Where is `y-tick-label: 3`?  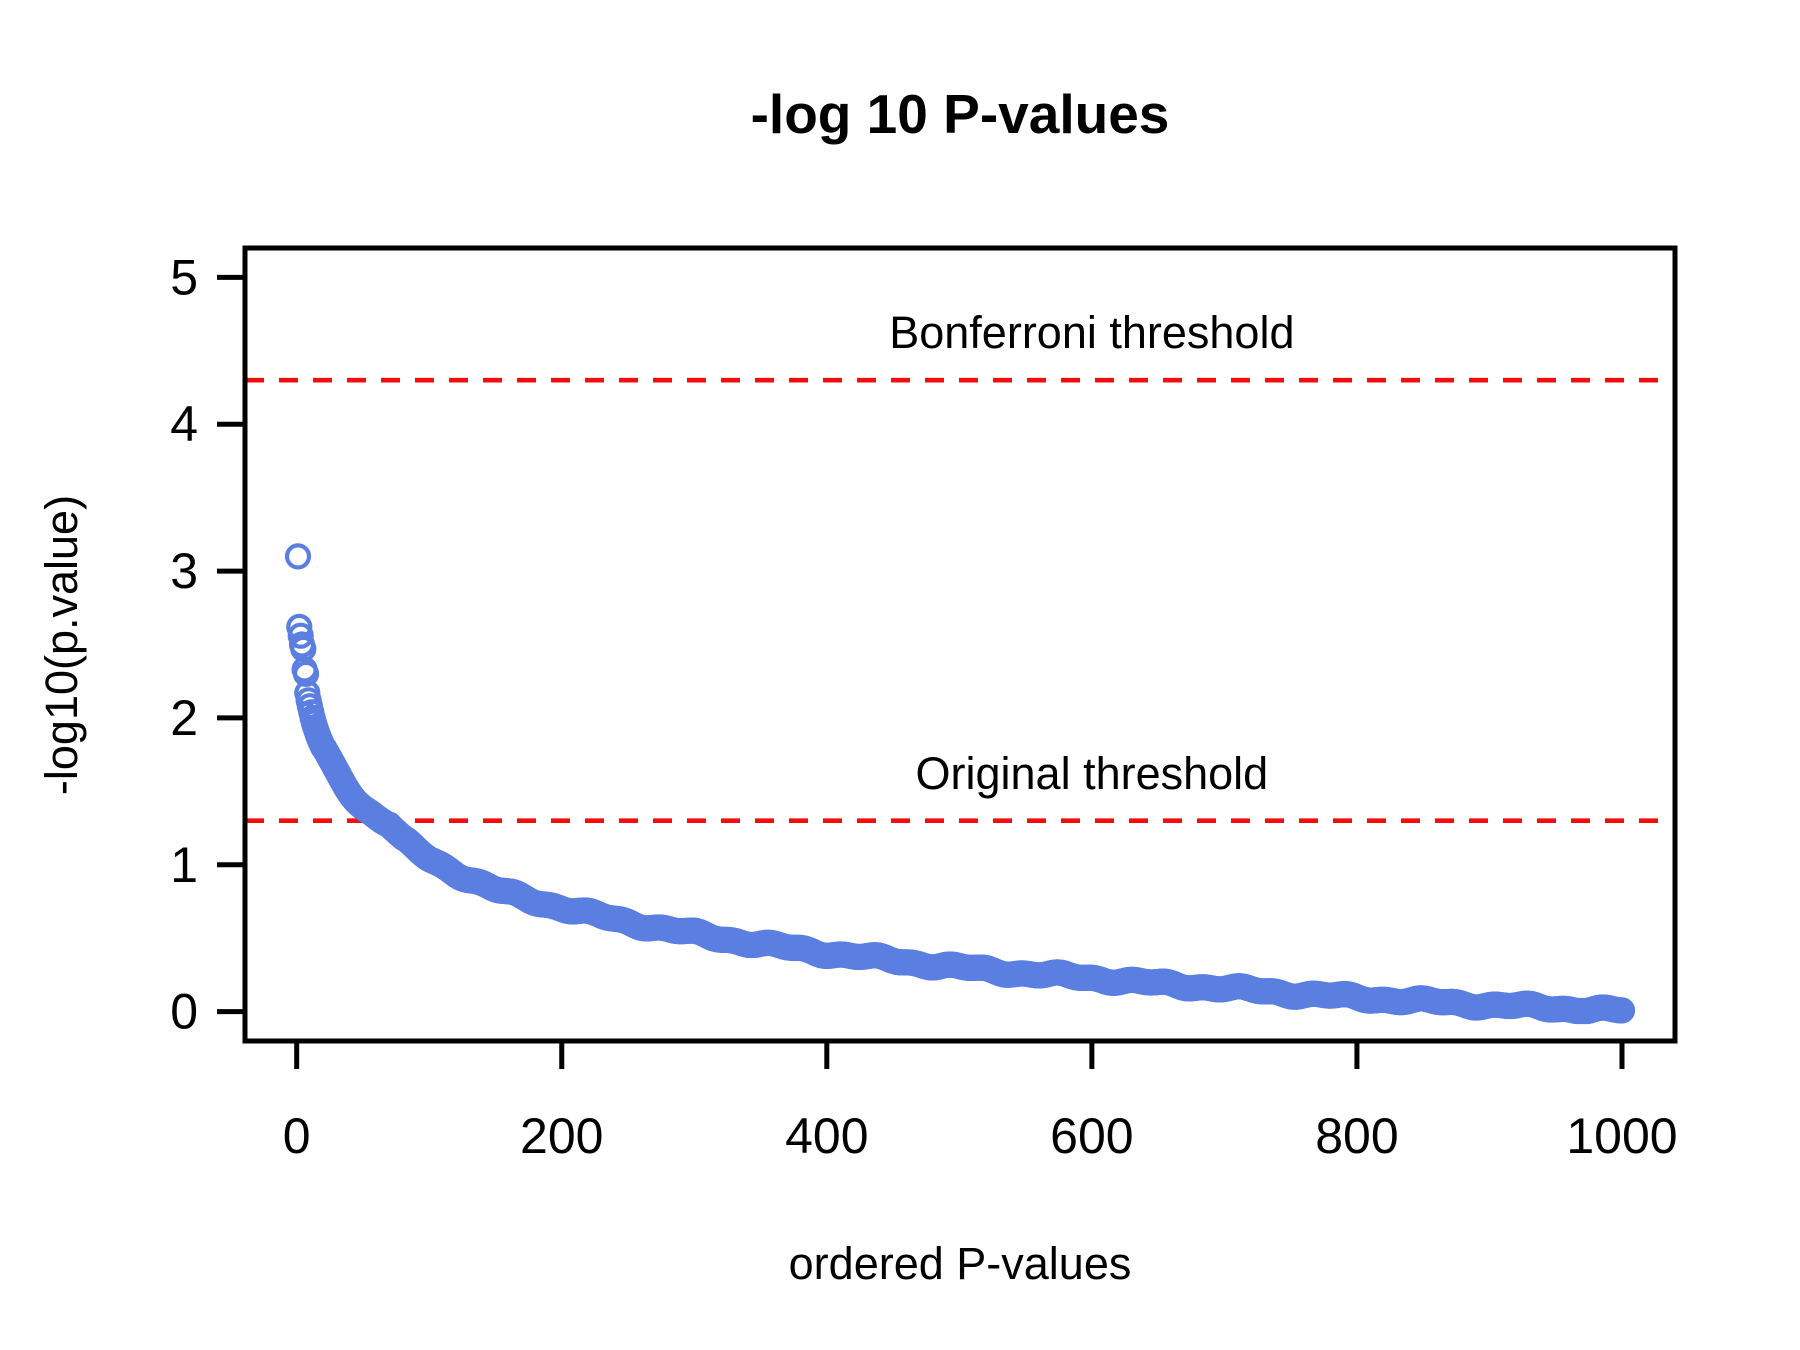
y-tick-label: 3 is located at coordinates (184, 571).